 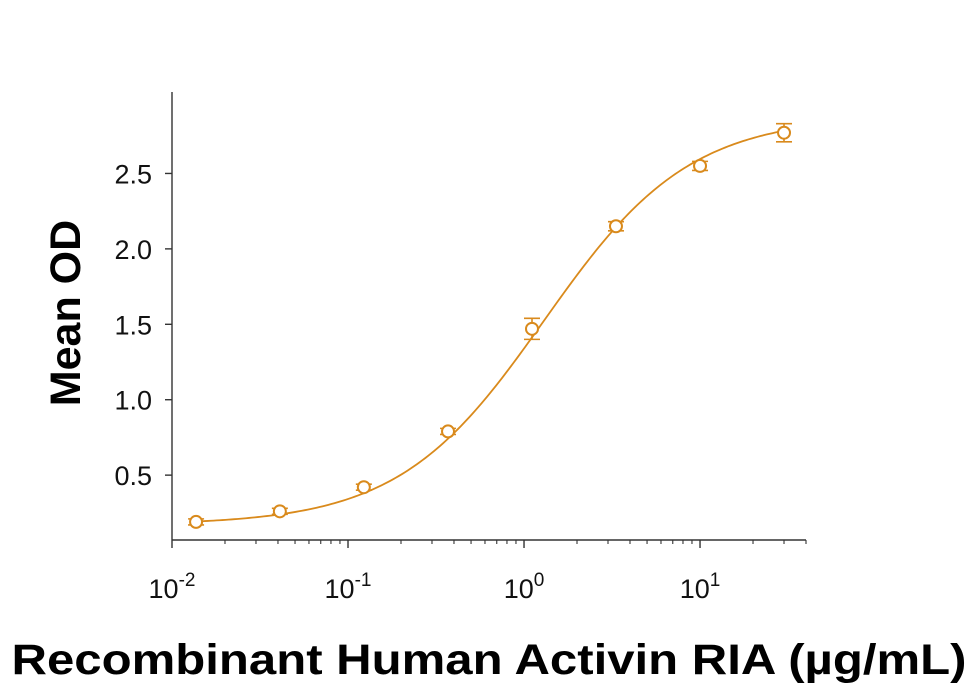 What do you see at coordinates (524, 587) in the screenshot?
I see `x-tick-label: 10⁰` at bounding box center [524, 587].